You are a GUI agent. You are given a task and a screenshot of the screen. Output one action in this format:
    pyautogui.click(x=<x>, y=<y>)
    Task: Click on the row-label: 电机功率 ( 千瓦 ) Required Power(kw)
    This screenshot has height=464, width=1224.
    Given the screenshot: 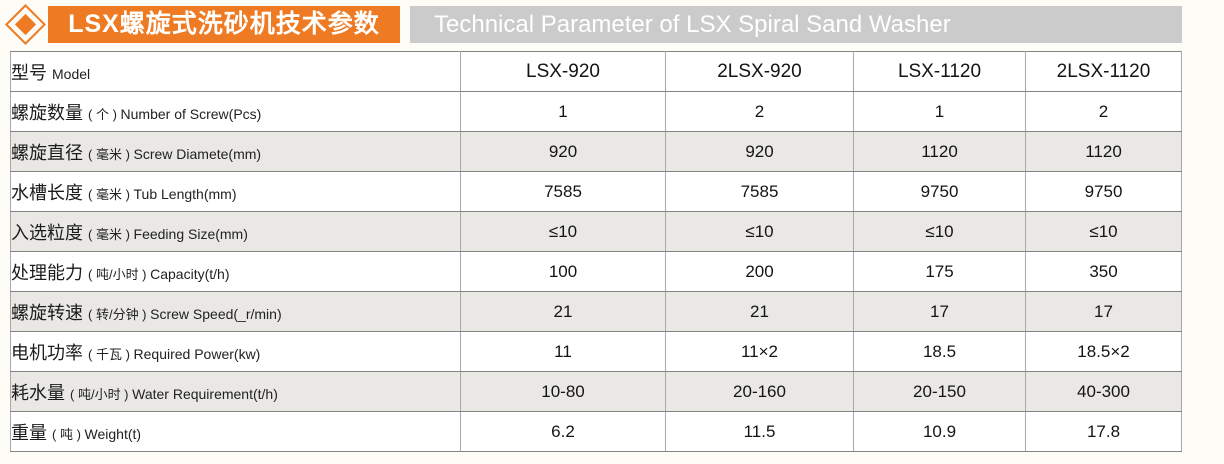 What is the action you would take?
    pyautogui.click(x=235, y=351)
    